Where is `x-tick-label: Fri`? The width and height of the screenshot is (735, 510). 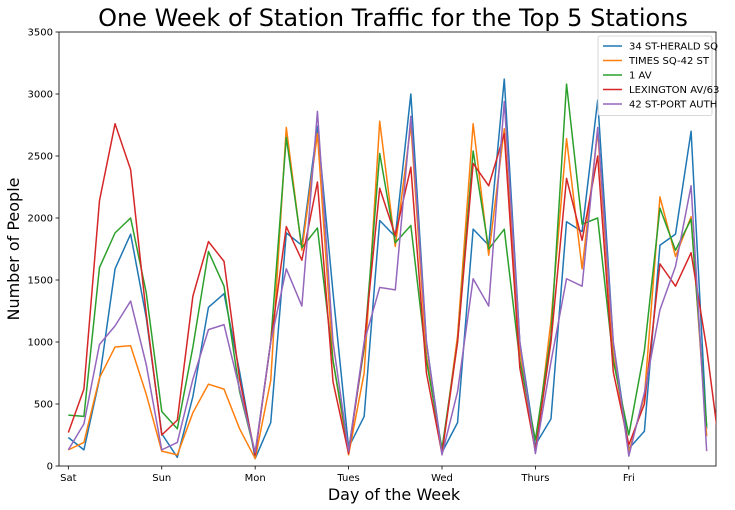 x-tick-label: Fri is located at coordinates (629, 478).